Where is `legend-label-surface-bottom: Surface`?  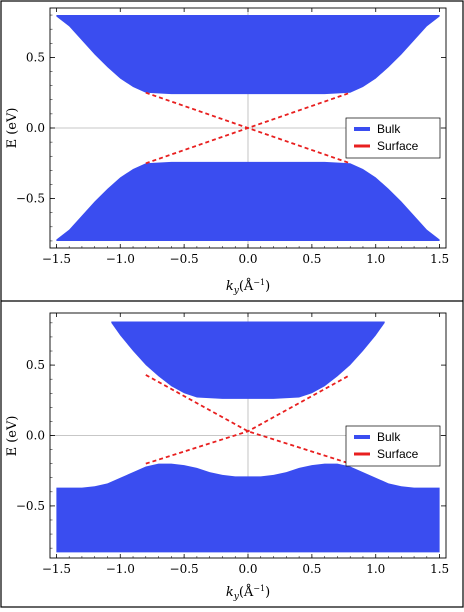
legend-label-surface-bottom: Surface is located at coordinates (398, 454).